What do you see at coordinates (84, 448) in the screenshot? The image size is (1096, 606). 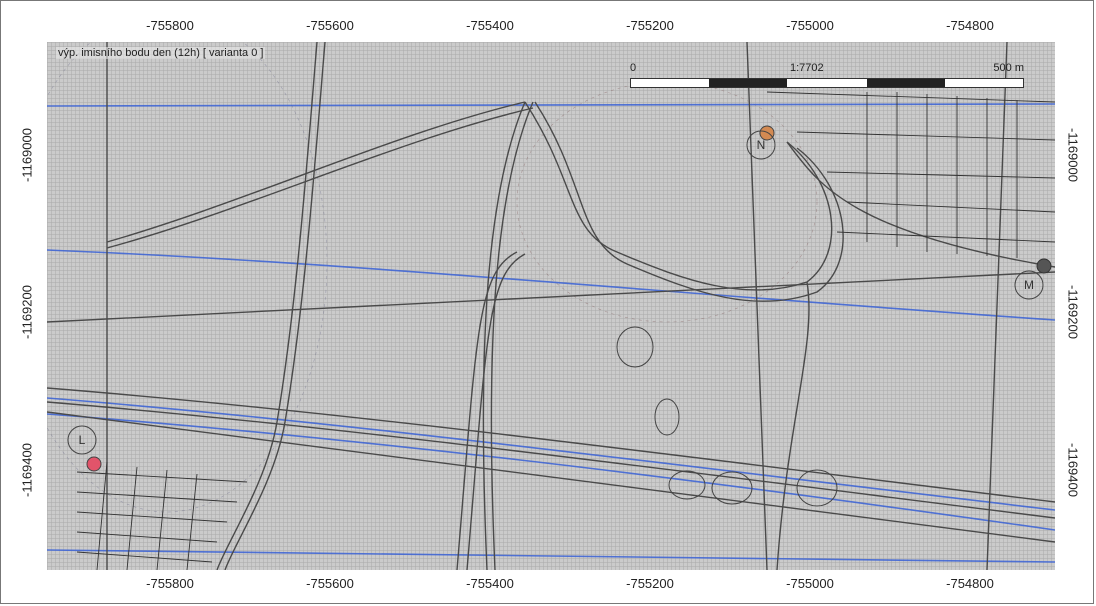 I see `receptor-l` at bounding box center [84, 448].